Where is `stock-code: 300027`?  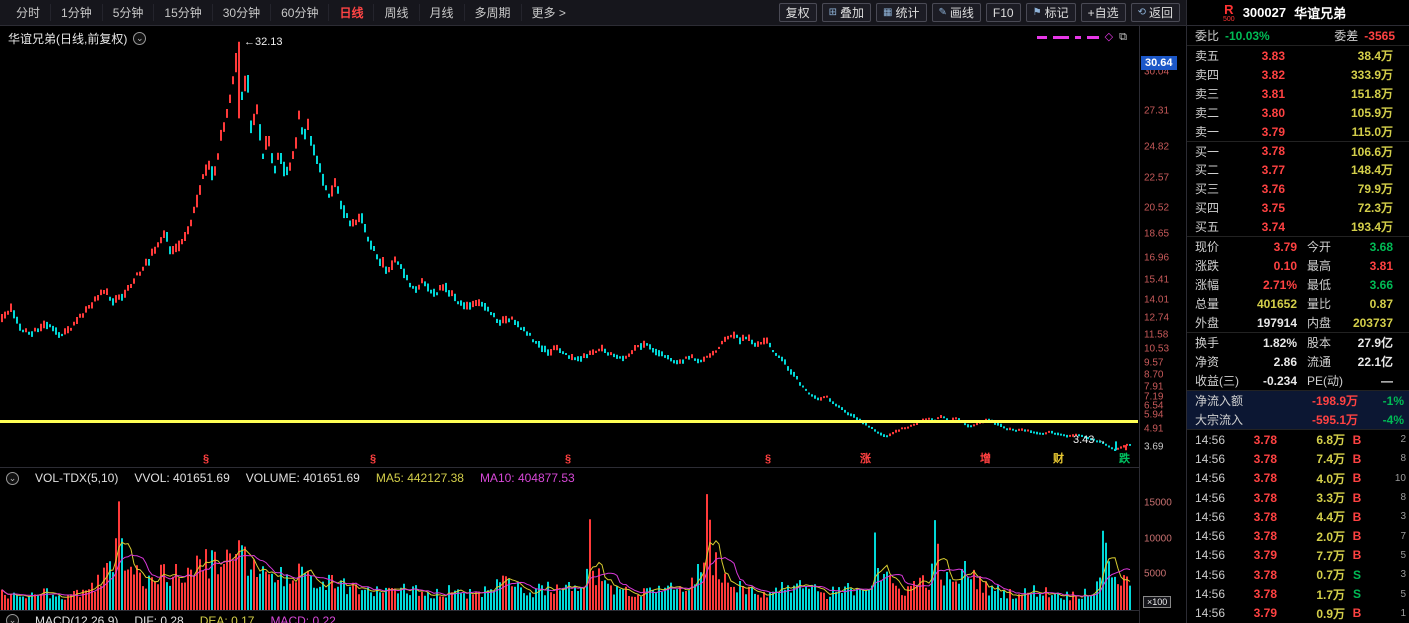
stock-code: 300027 is located at coordinates (1264, 12).